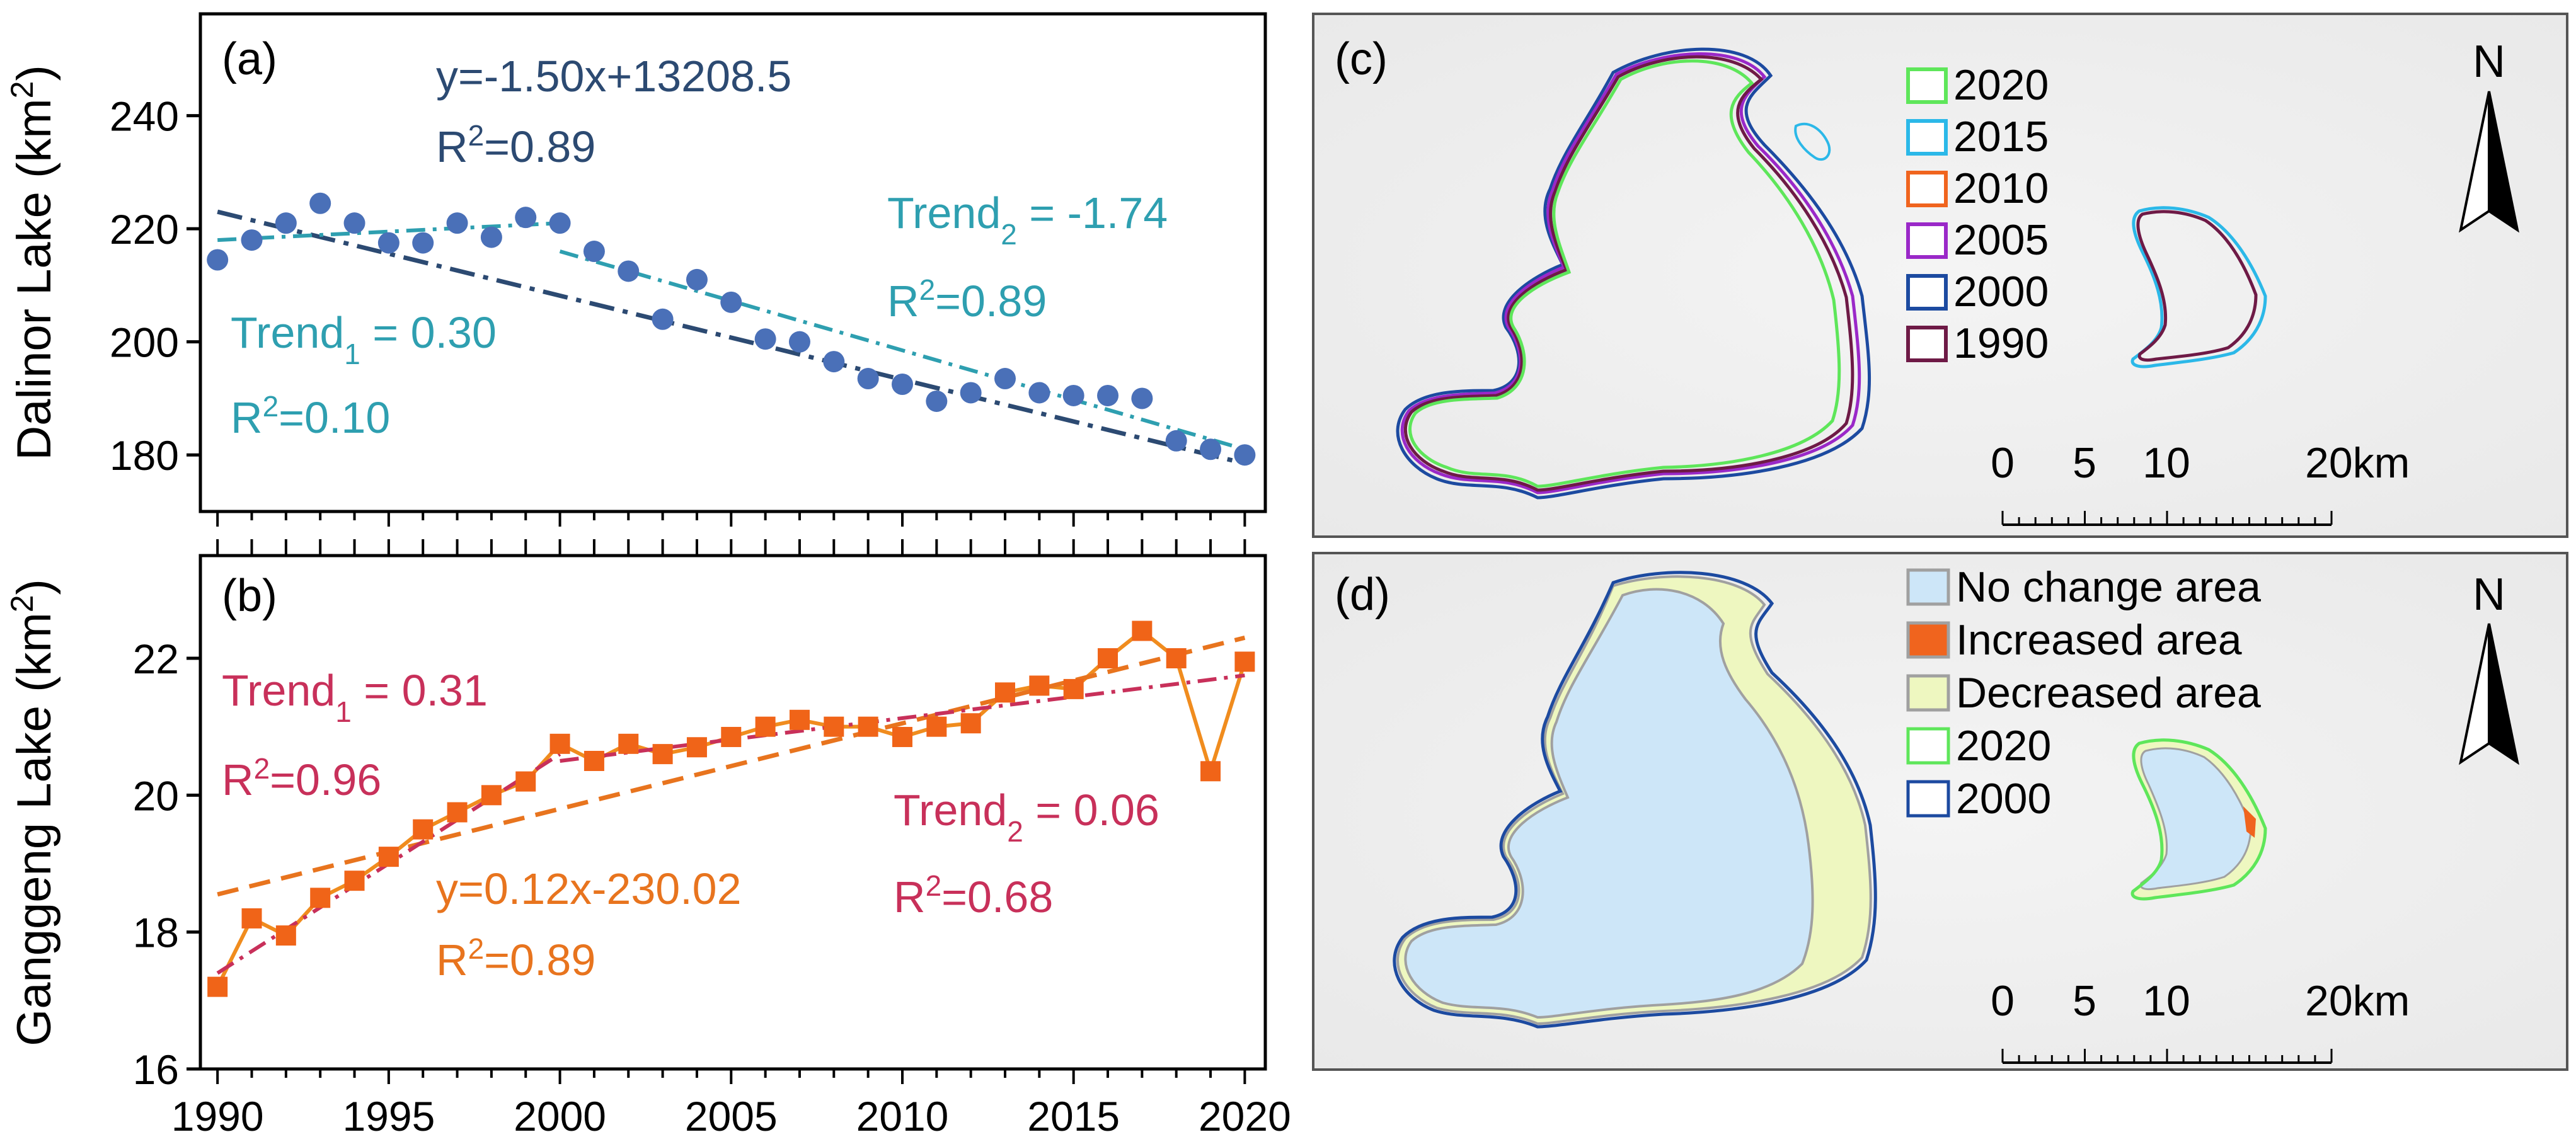 Image resolution: width=2576 pixels, height=1137 pixels. I want to click on legend-label: 1990, so click(2001, 343).